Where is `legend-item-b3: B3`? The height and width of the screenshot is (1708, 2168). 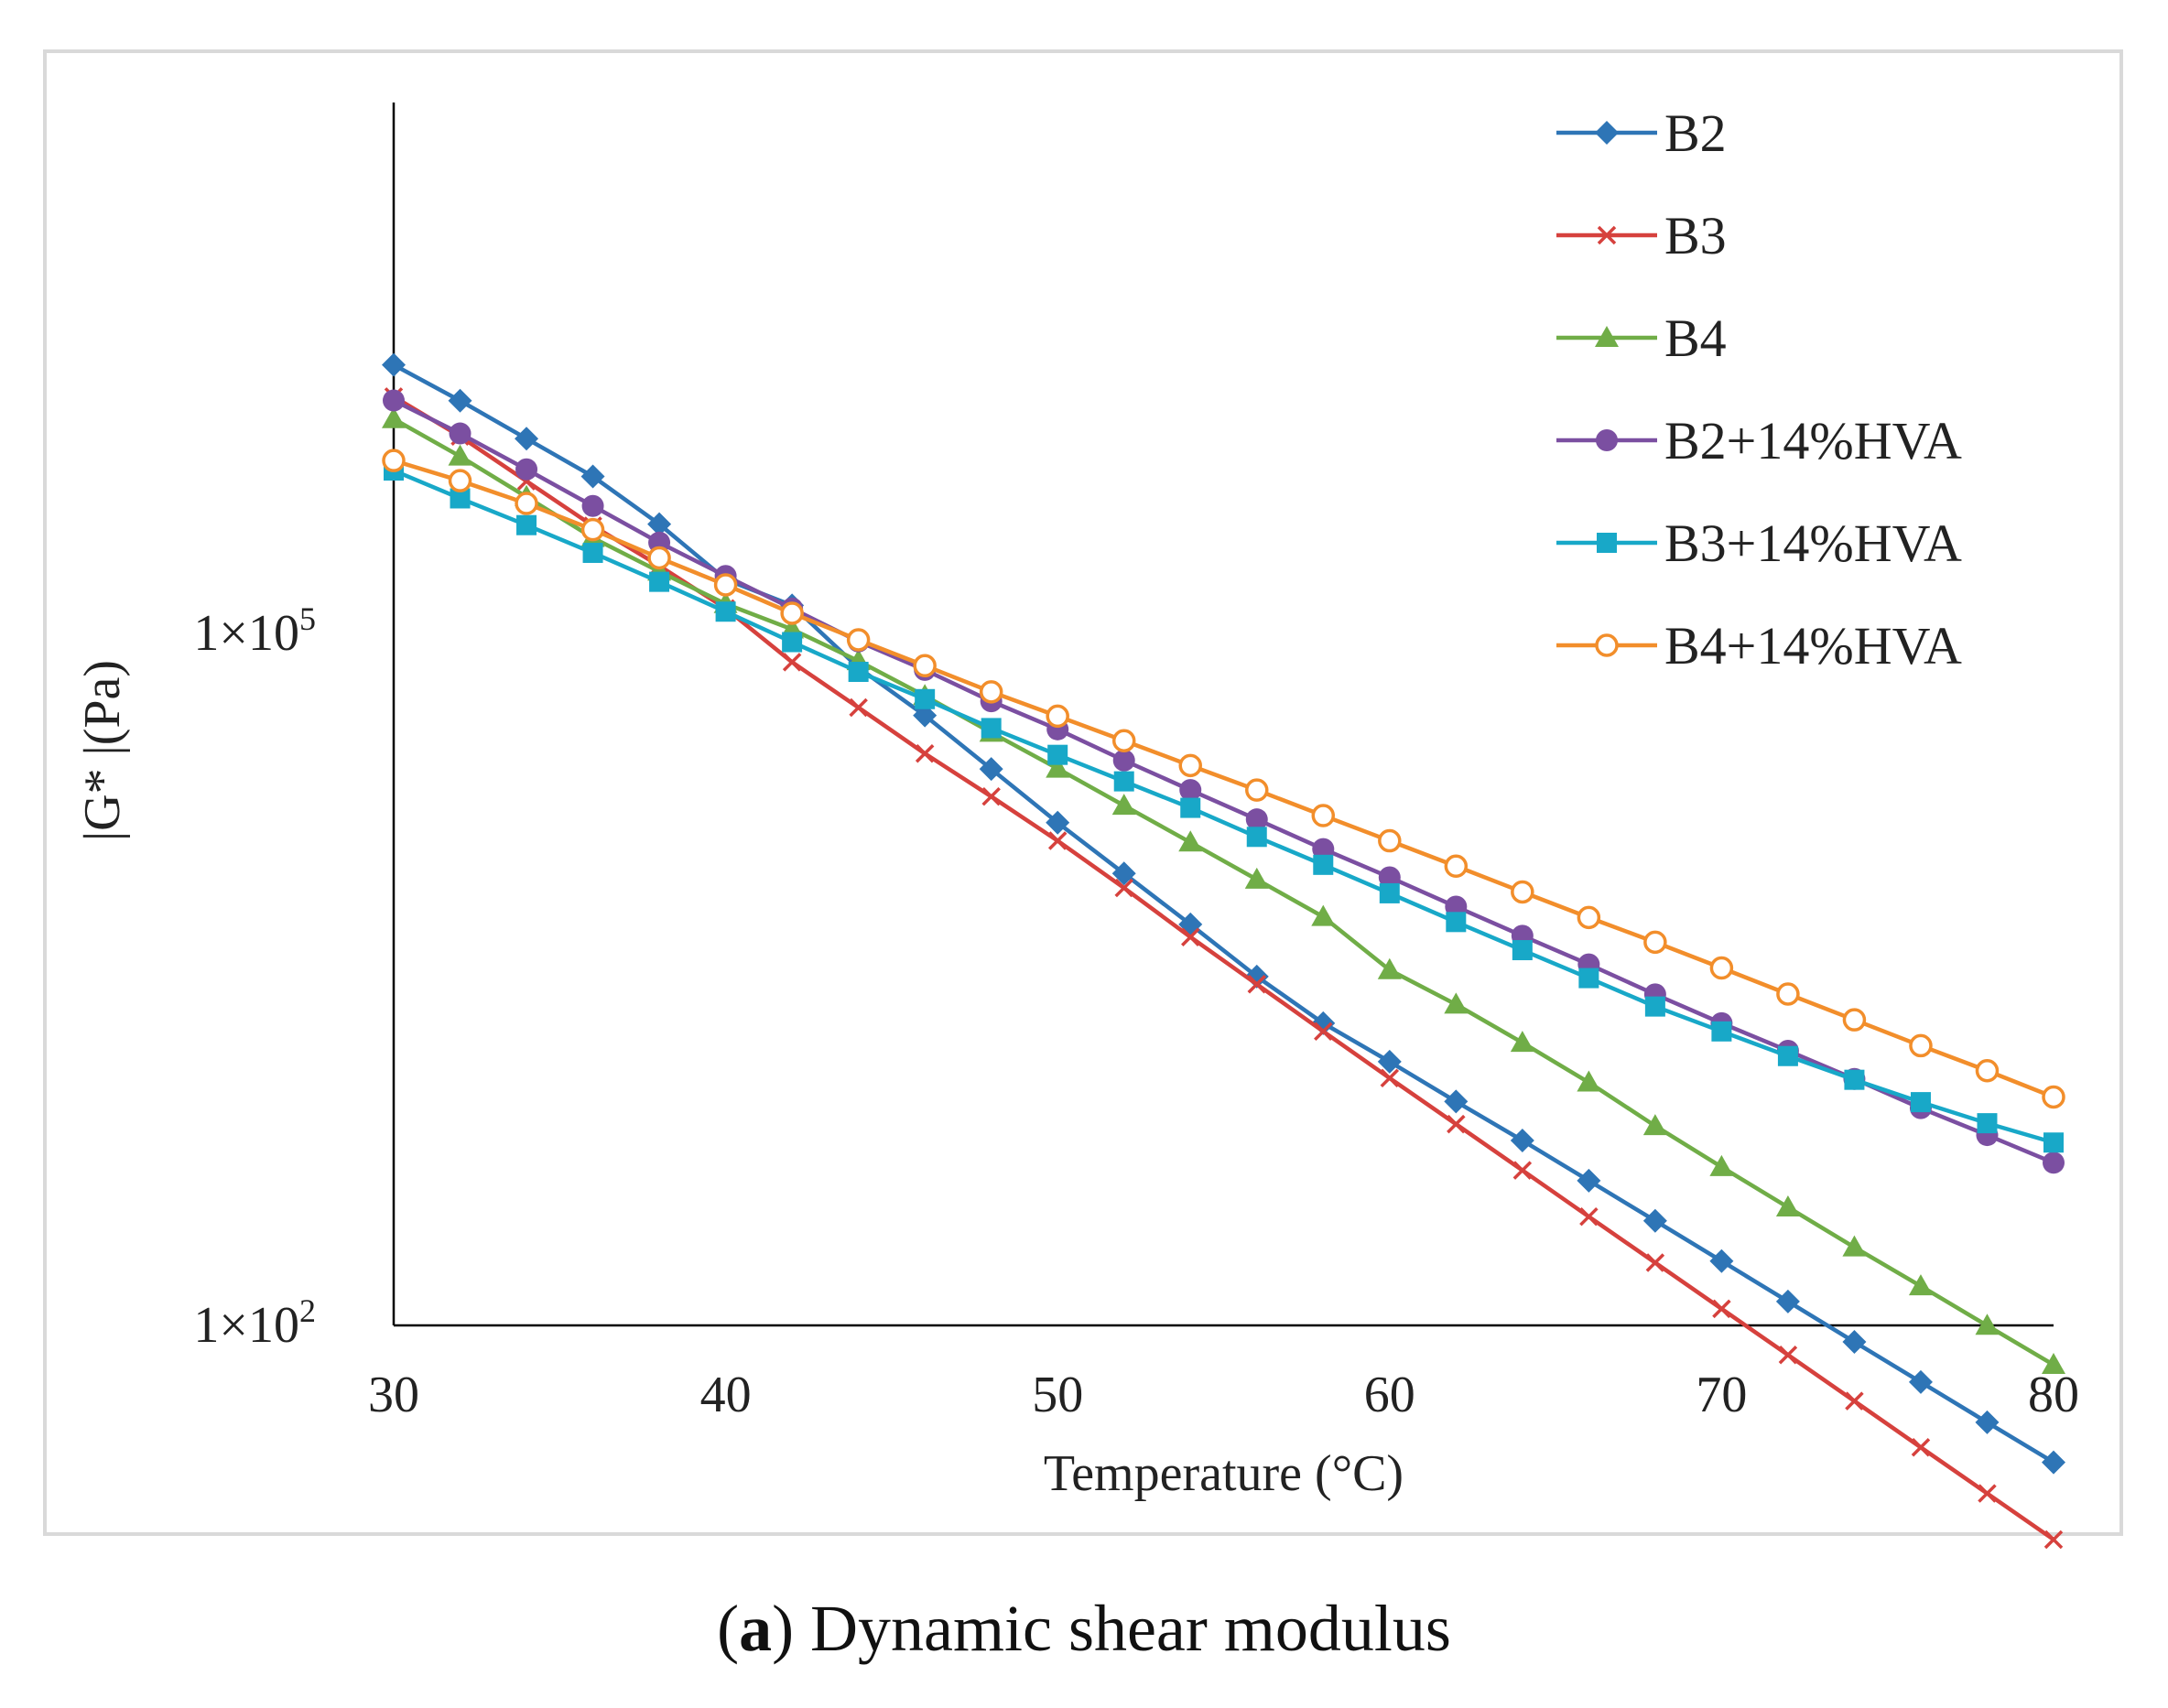
legend-item-b3: B3 is located at coordinates (1642, 235).